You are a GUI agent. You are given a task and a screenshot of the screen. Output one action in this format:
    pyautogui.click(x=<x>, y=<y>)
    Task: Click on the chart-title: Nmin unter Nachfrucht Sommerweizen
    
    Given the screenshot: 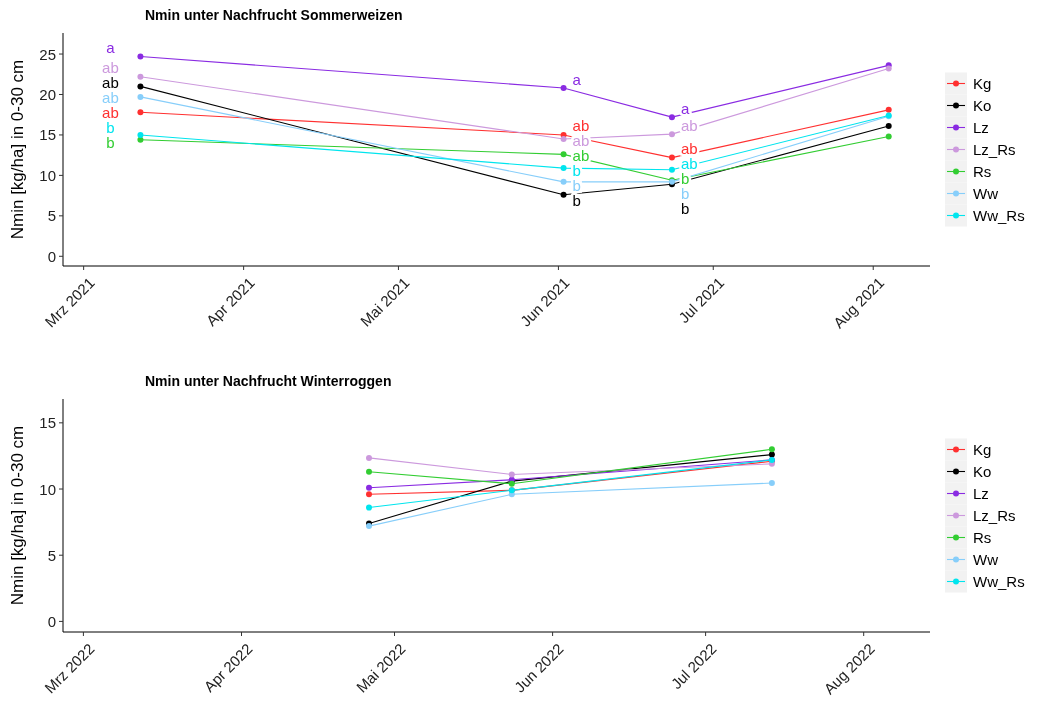 What is the action you would take?
    pyautogui.click(x=274, y=15)
    